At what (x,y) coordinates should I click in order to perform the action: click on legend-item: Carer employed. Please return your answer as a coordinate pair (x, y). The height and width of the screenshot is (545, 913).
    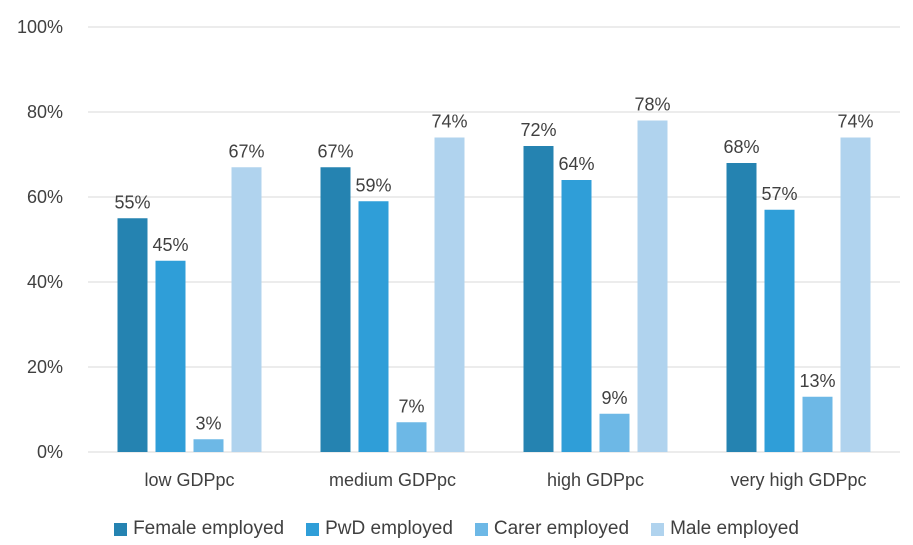
    Looking at the image, I should click on (552, 529).